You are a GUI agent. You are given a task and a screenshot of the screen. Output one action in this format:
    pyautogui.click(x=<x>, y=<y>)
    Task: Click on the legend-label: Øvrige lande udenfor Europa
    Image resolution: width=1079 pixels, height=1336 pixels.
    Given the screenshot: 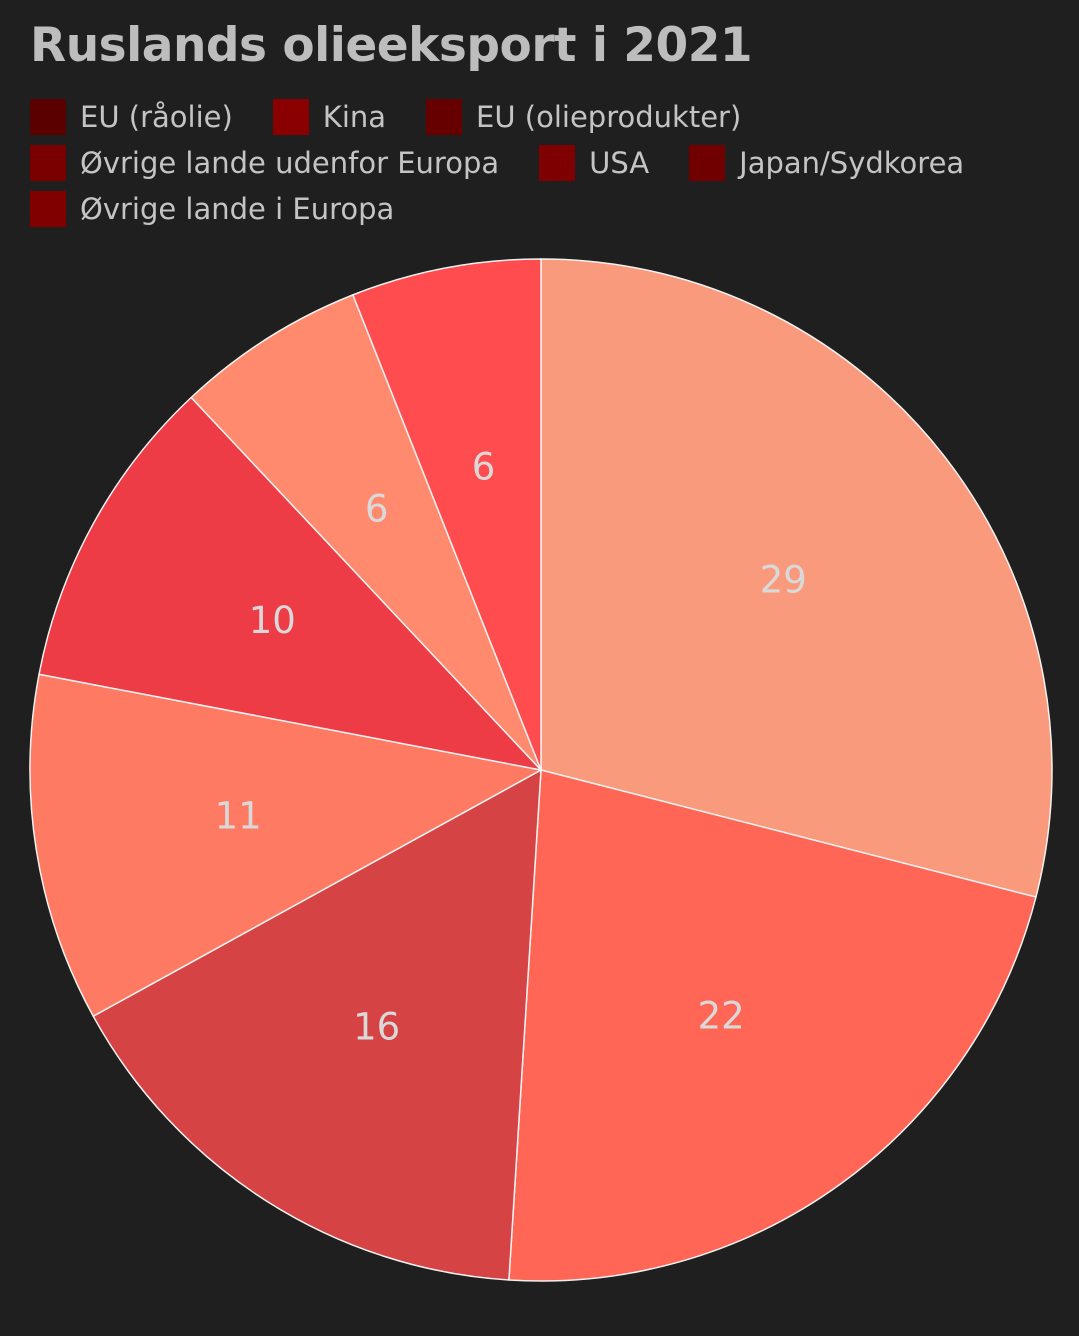 What is the action you would take?
    pyautogui.click(x=290, y=163)
    